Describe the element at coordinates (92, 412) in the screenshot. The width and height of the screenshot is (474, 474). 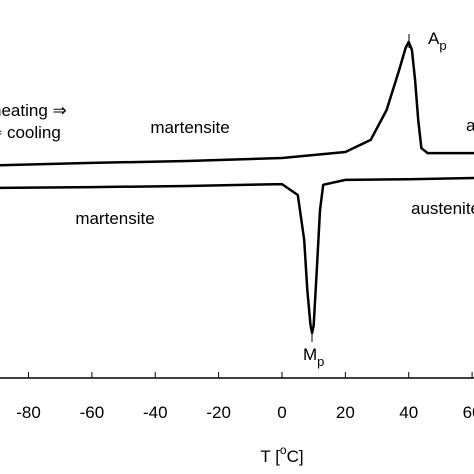
I see `x-tick-label: -60` at that location.